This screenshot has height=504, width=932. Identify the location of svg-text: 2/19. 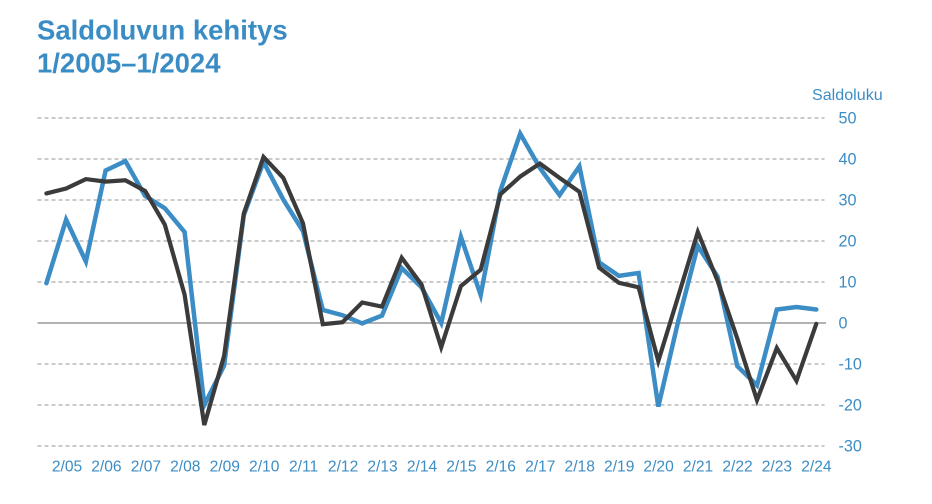
(619, 467).